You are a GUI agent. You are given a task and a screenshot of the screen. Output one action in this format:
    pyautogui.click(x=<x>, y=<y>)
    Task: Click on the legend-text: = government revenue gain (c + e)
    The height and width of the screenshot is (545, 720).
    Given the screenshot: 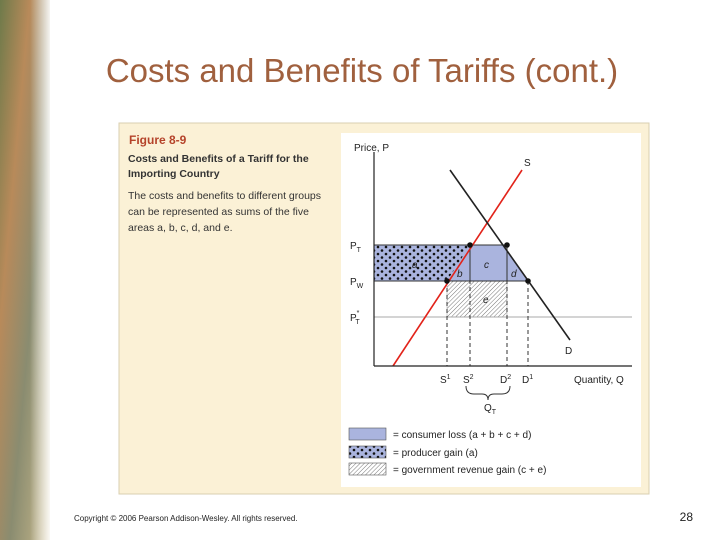 What is the action you would take?
    pyautogui.click(x=469, y=470)
    